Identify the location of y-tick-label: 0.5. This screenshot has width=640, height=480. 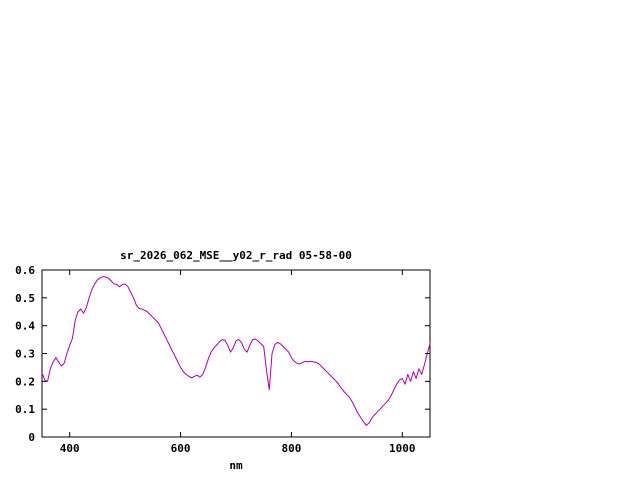
(25, 298).